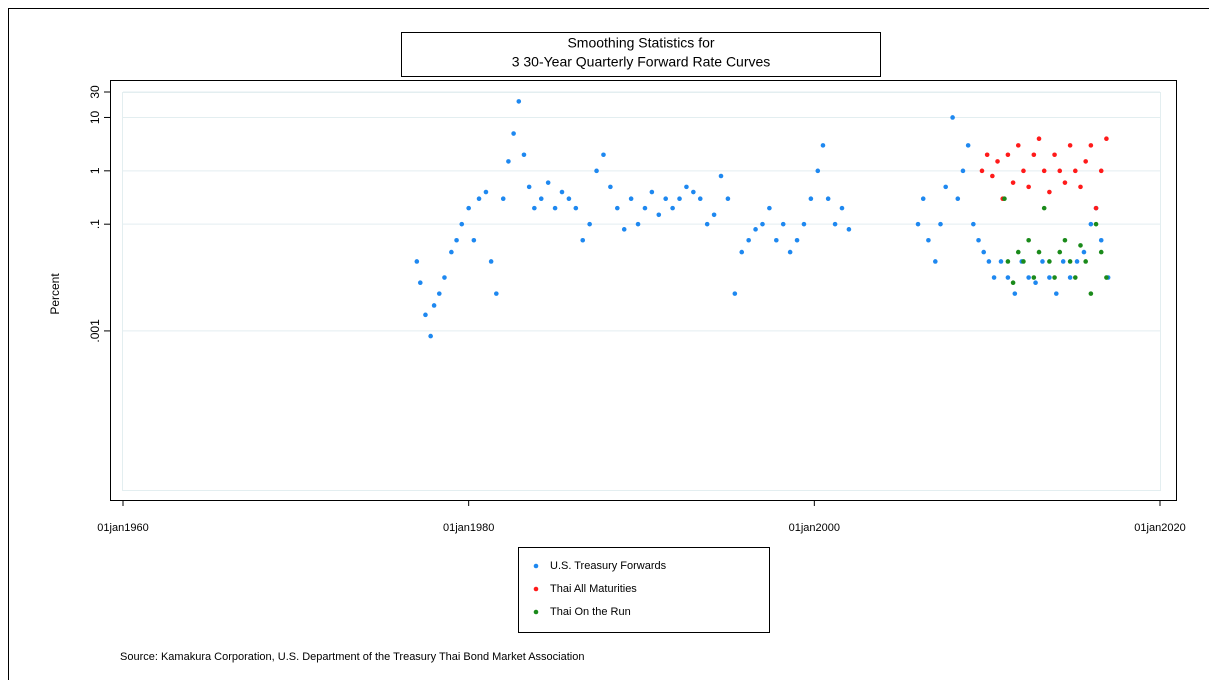 Image resolution: width=1209 pixels, height=685 pixels. What do you see at coordinates (95, 92) in the screenshot?
I see `y-tick-label: 30` at bounding box center [95, 92].